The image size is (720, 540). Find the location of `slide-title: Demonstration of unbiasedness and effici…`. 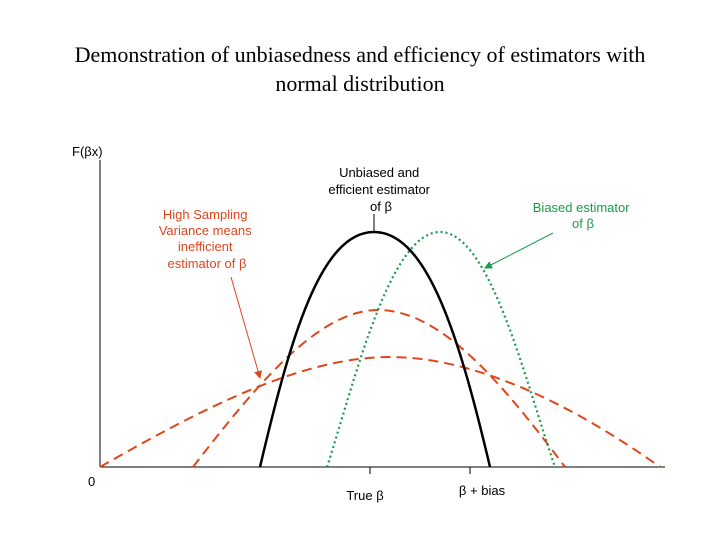

slide-title: Demonstration of unbiasedness and effici… is located at coordinates (360, 69).